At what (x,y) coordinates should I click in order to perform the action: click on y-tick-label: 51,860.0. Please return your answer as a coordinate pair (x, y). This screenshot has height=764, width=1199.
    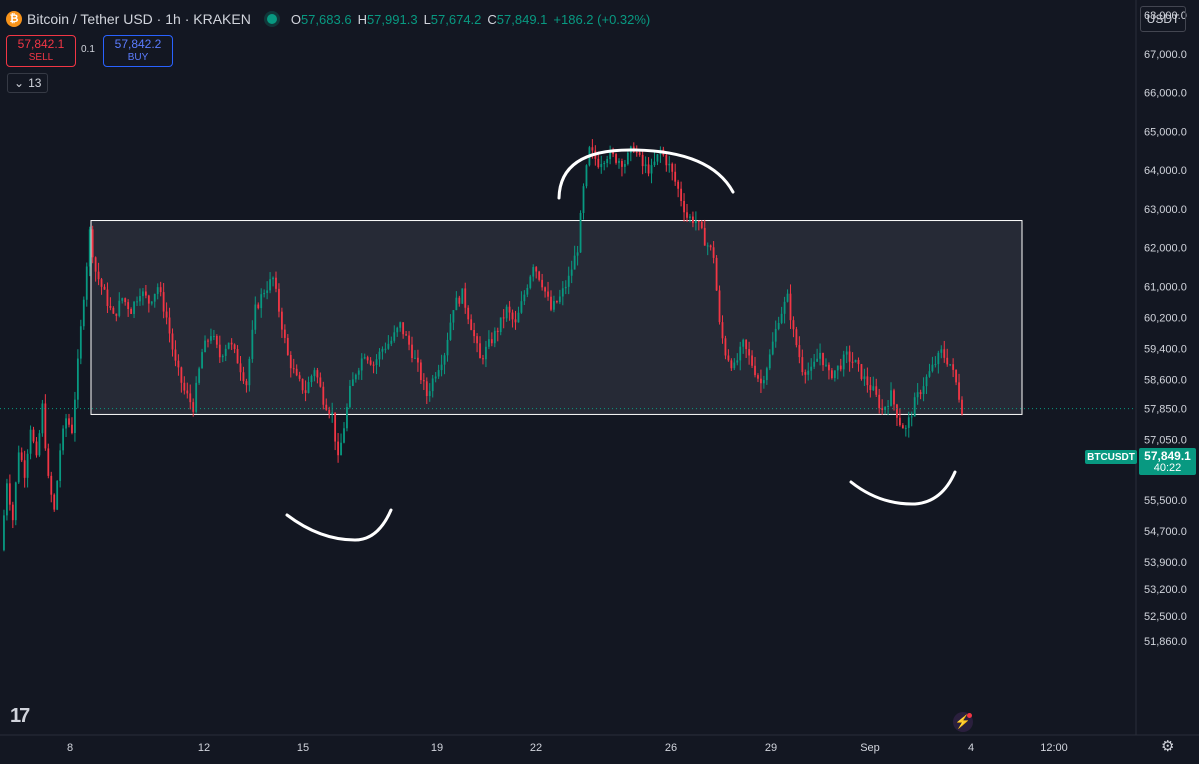
    Looking at the image, I should click on (1165, 642).